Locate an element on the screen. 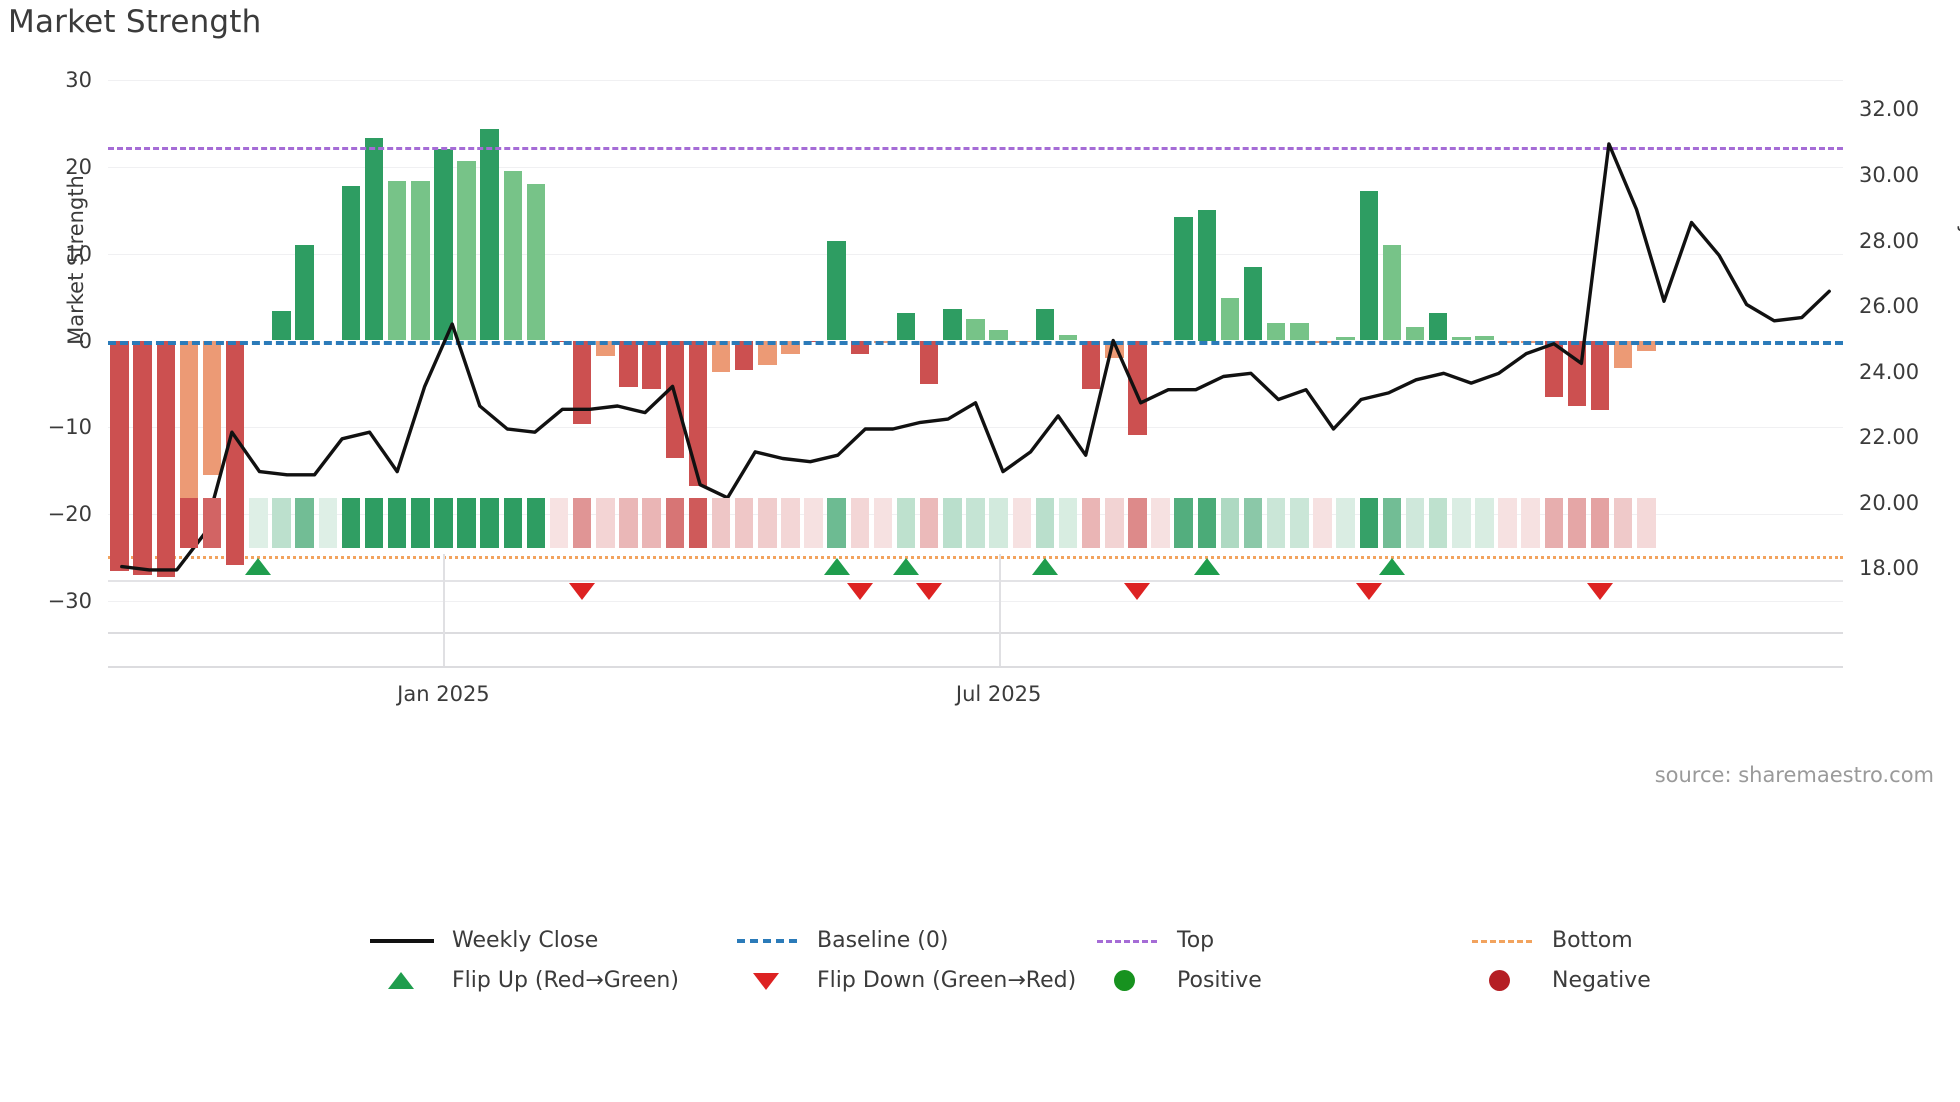  y-axis-left-tick: −20 is located at coordinates (69, 514).